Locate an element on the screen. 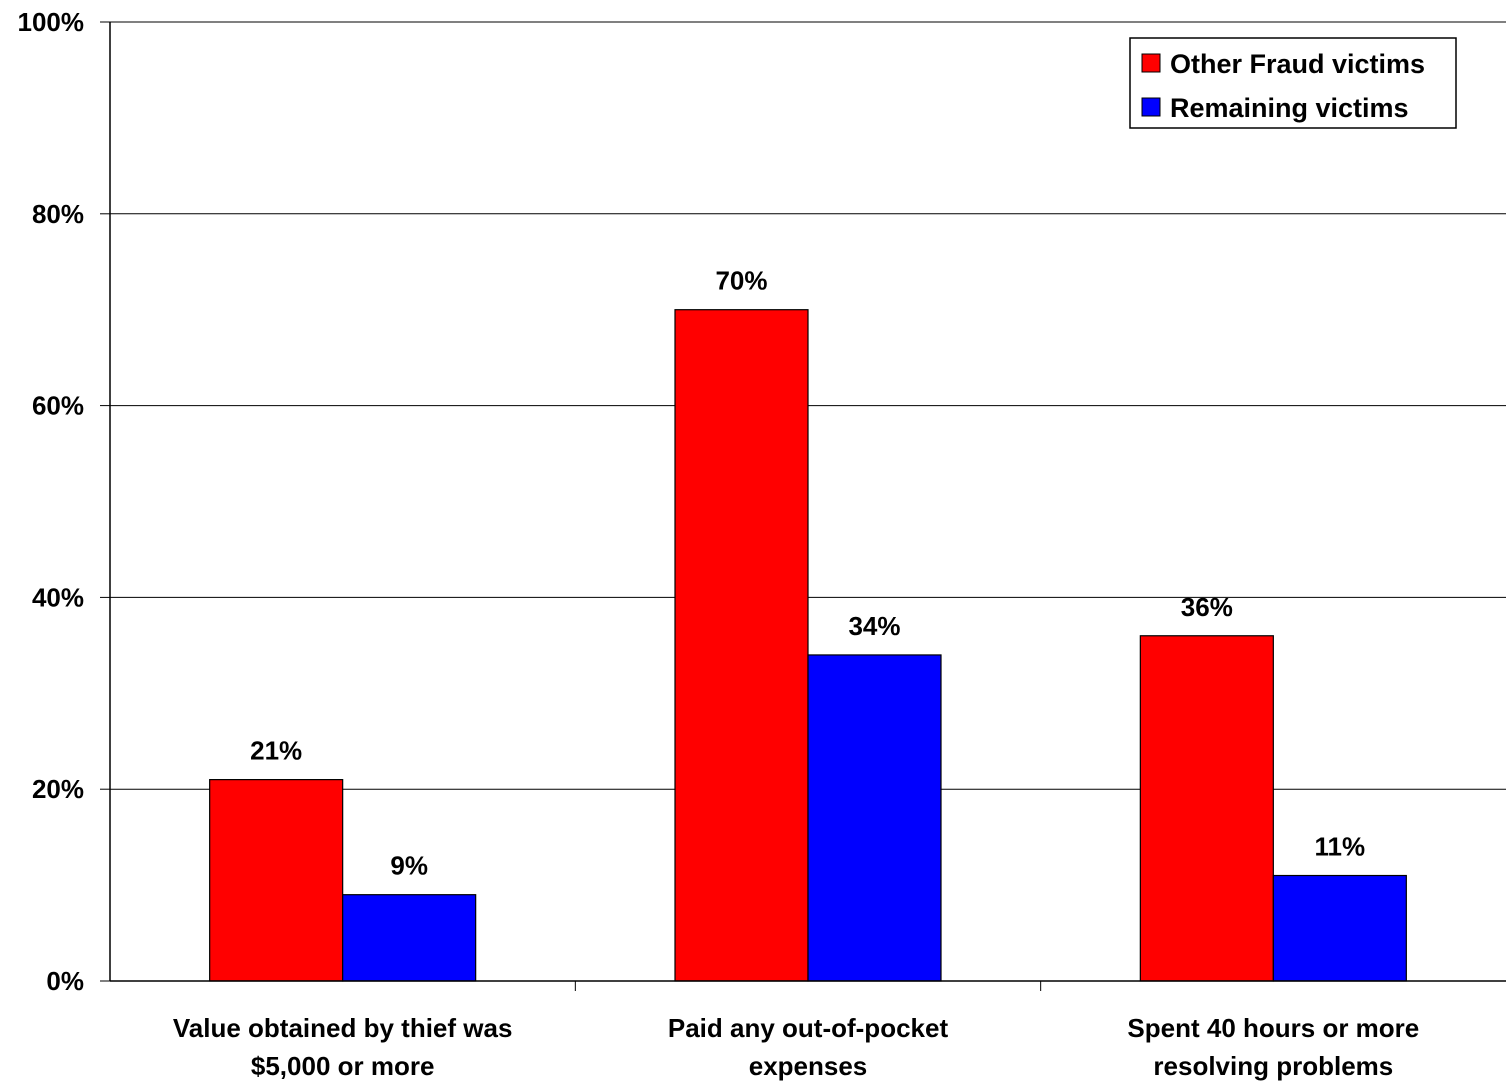  y-tick-label: 40% is located at coordinates (58, 597).